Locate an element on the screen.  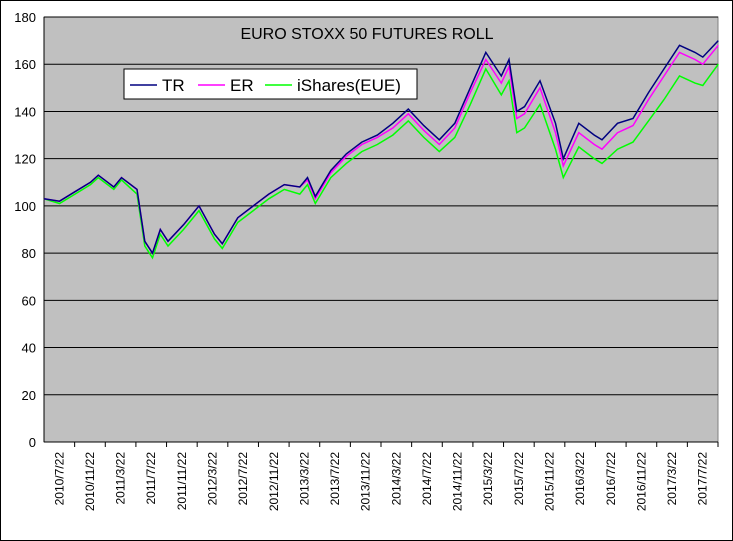
legend-box is located at coordinates (270, 84).